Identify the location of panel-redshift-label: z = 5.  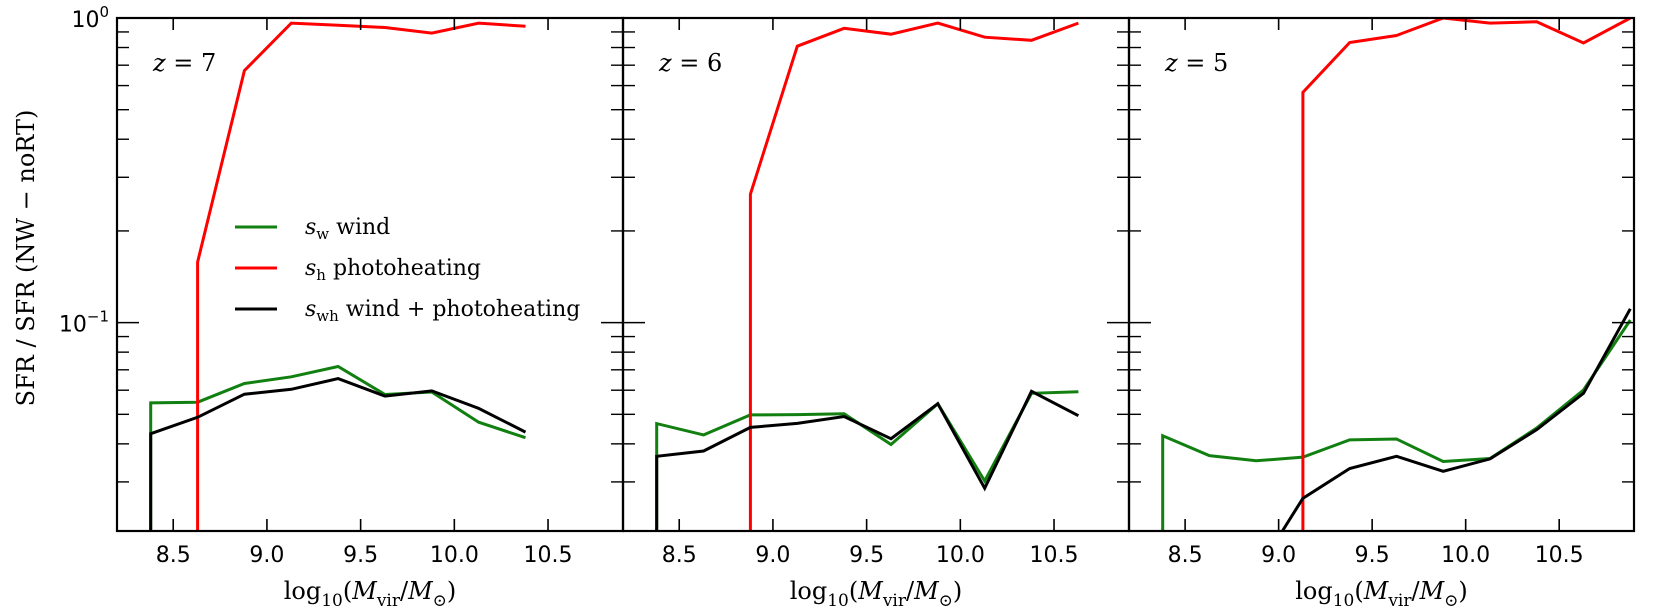
(1196, 63).